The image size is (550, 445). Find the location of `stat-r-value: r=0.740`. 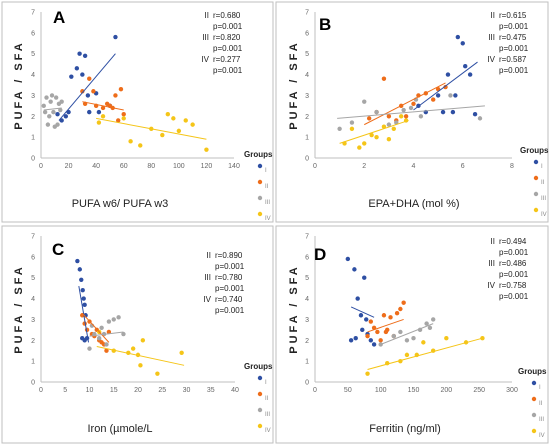

stat-r-value: r=0.740 is located at coordinates (229, 299).